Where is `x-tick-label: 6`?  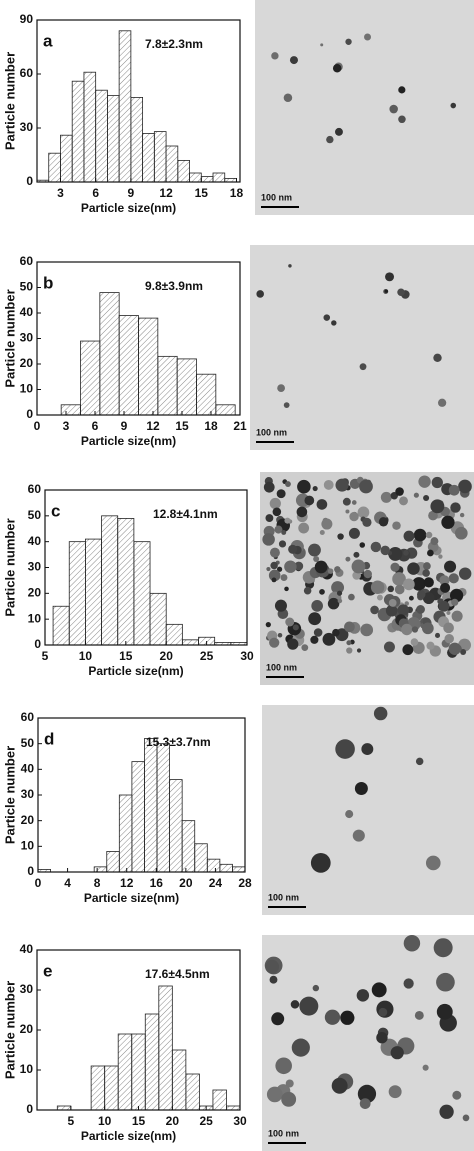
x-tick-label: 6 is located at coordinates (95, 193).